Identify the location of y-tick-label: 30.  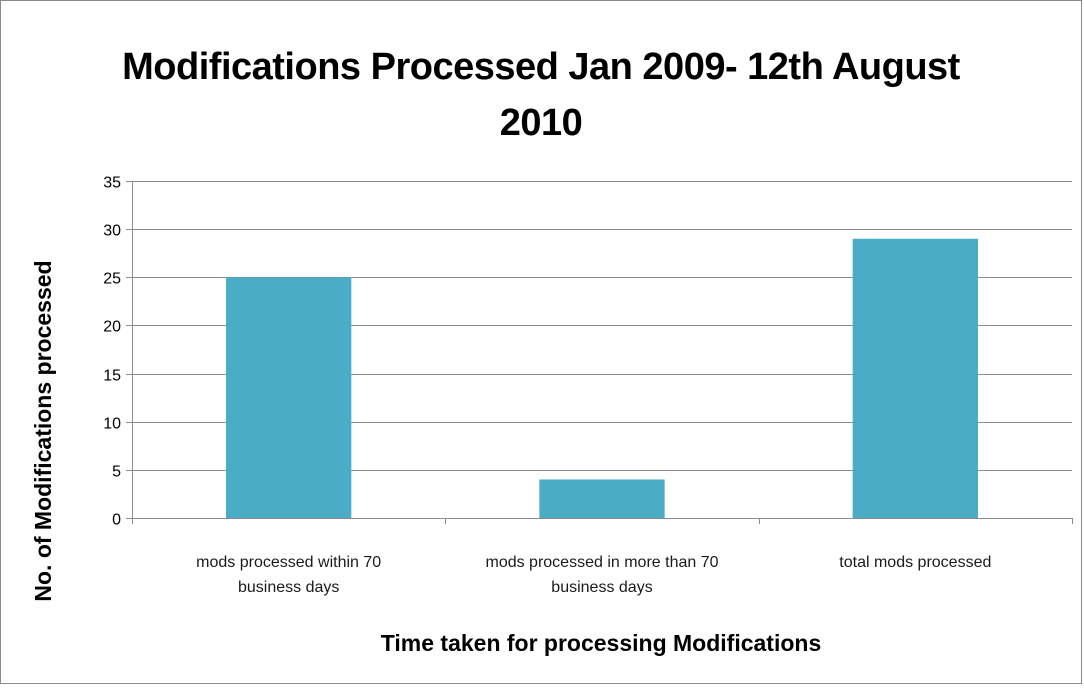
(112, 231).